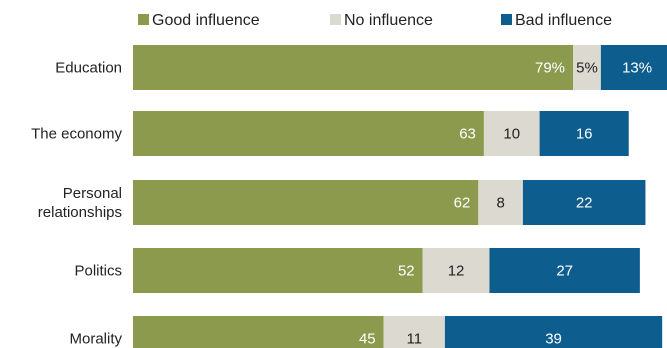 This screenshot has width=667, height=348. What do you see at coordinates (563, 20) in the screenshot?
I see `legend-label-bad-influence: Bad influence` at bounding box center [563, 20].